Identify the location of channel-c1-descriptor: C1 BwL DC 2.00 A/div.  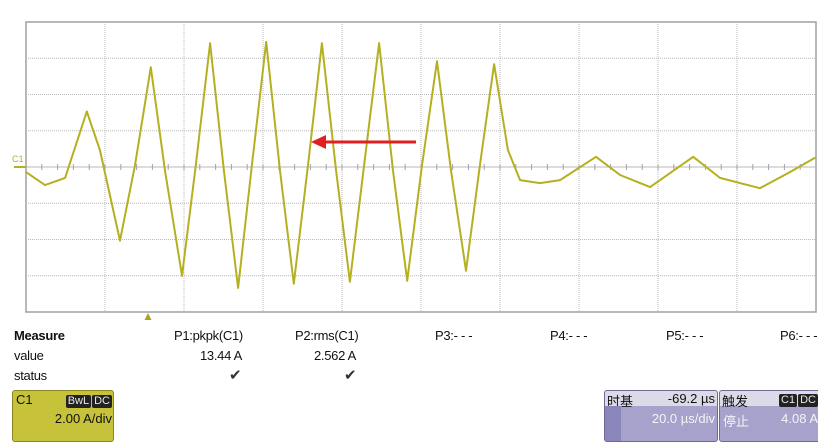
(63, 416).